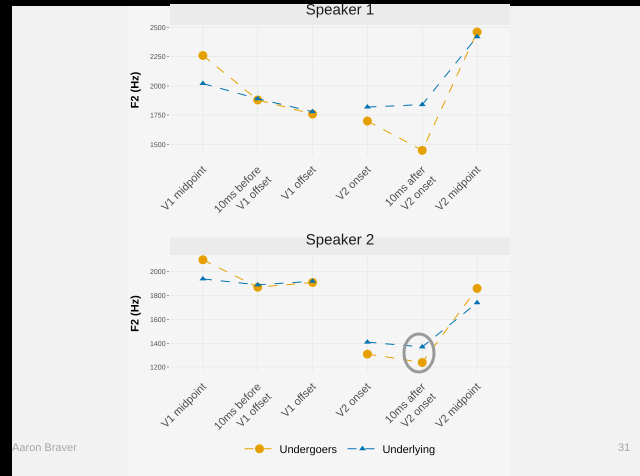 The image size is (640, 476). What do you see at coordinates (340, 10) in the screenshot?
I see `chart-title: Speaker 1` at bounding box center [340, 10].